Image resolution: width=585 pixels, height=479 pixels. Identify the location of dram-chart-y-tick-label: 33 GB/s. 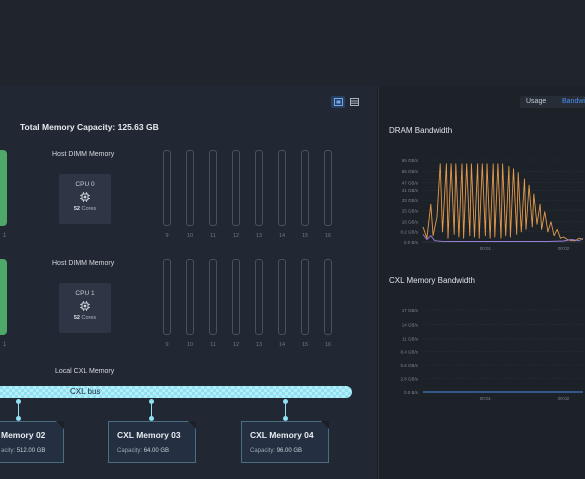
(410, 200).